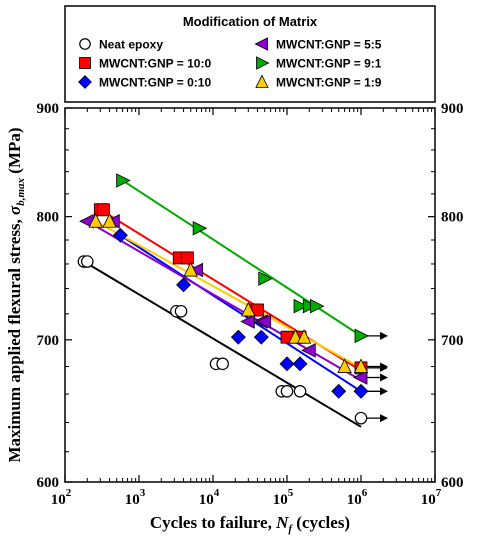  What do you see at coordinates (209, 497) in the screenshot?
I see `x-tick-label: 10⁴` at bounding box center [209, 497].